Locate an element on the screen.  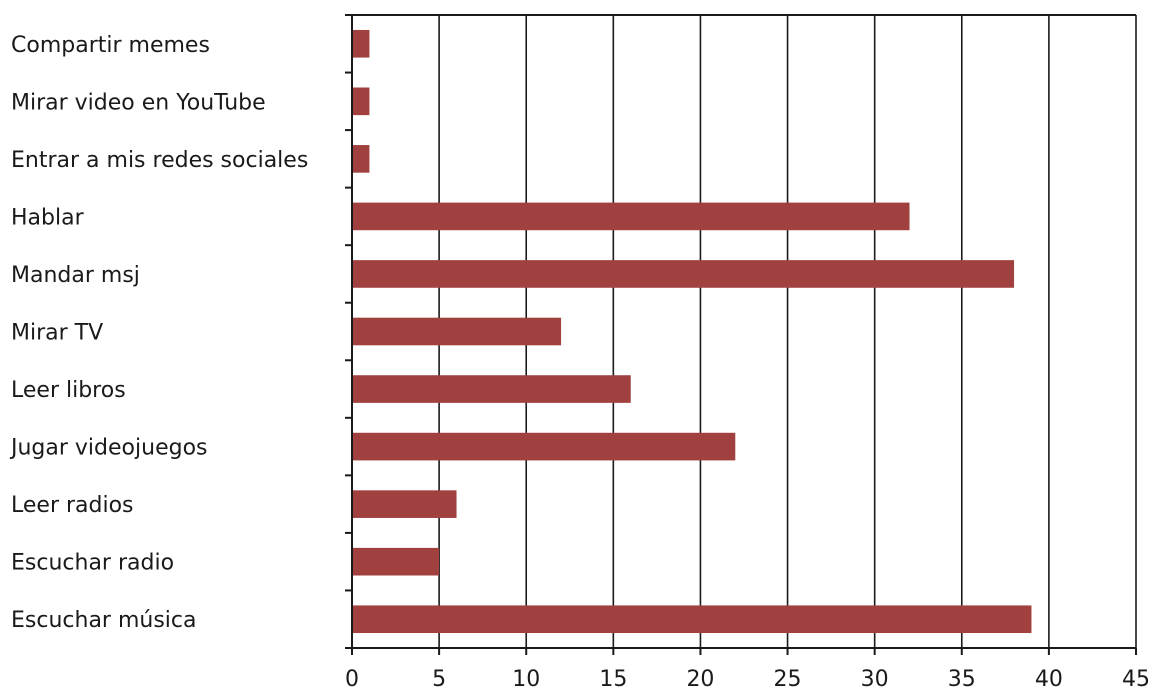
bar-entrar-a-mis-redes-sociales is located at coordinates (361, 159).